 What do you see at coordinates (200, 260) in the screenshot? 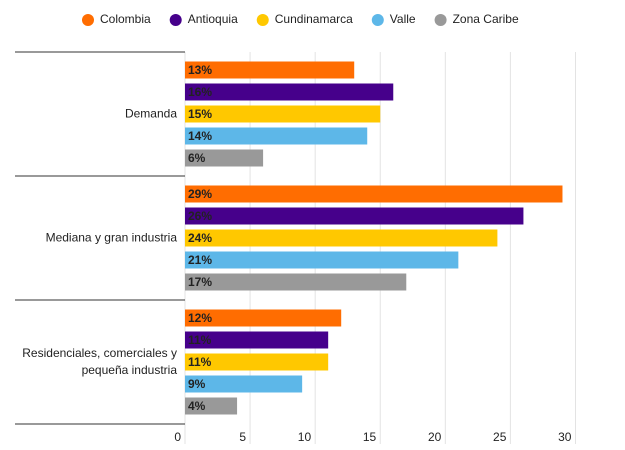
I see `value-label: 21%` at bounding box center [200, 260].